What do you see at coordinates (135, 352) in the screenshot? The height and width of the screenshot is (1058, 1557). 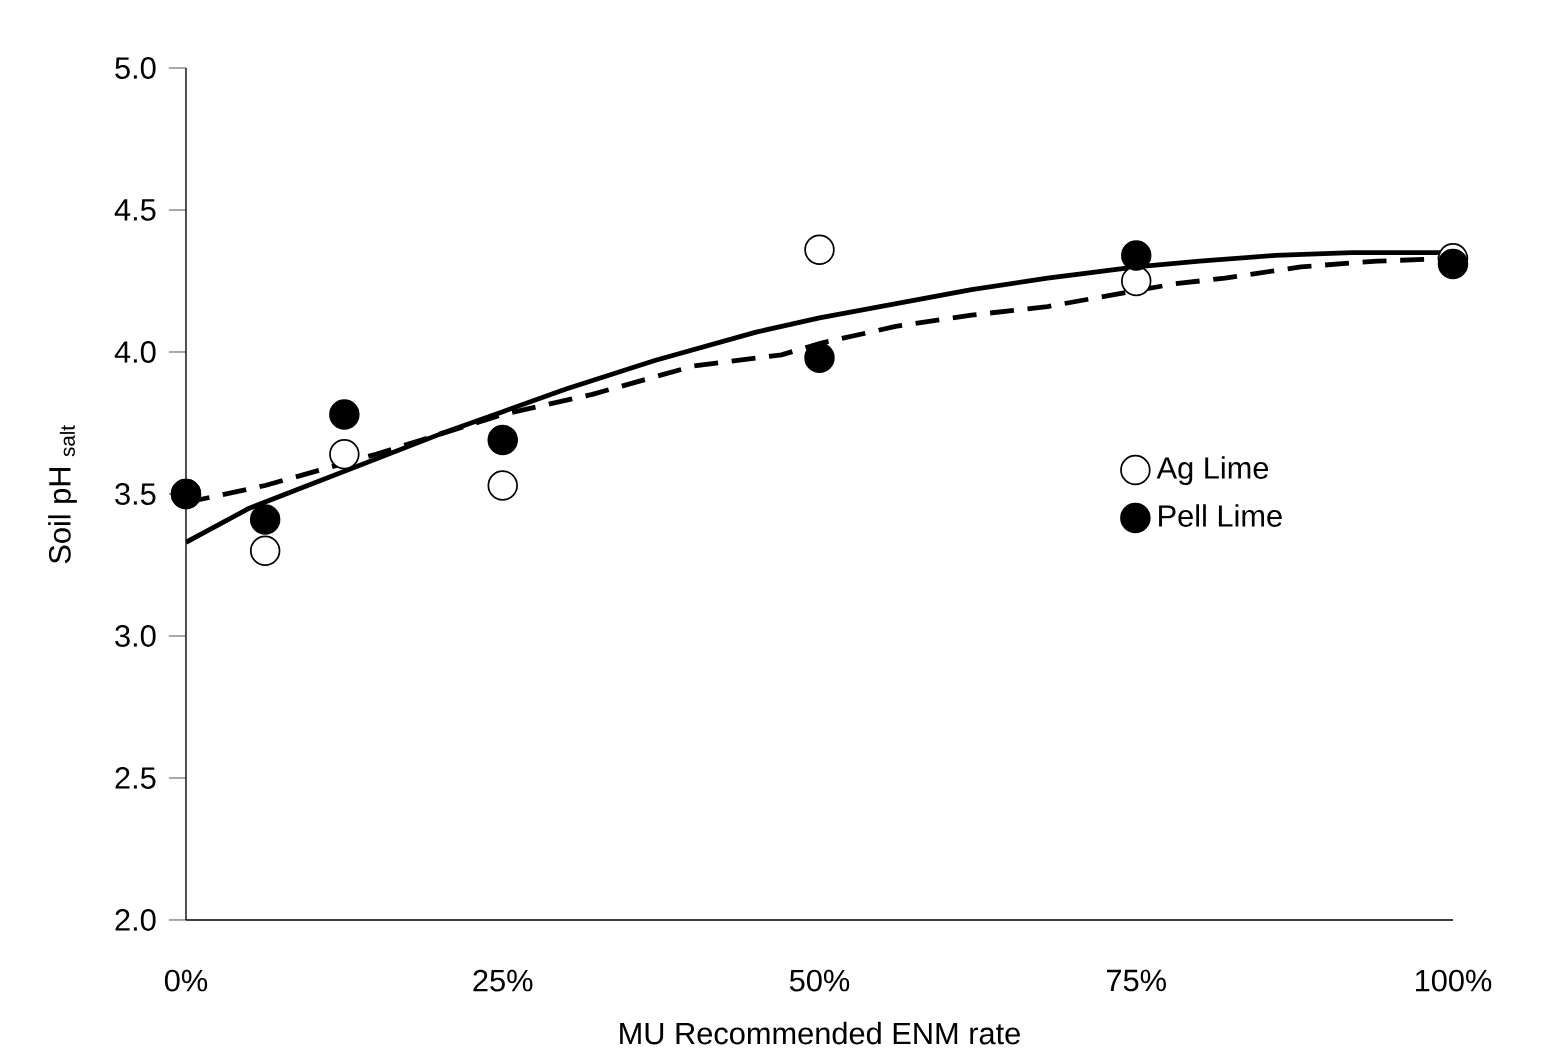 I see `y-tick-label: 4.0` at bounding box center [135, 352].